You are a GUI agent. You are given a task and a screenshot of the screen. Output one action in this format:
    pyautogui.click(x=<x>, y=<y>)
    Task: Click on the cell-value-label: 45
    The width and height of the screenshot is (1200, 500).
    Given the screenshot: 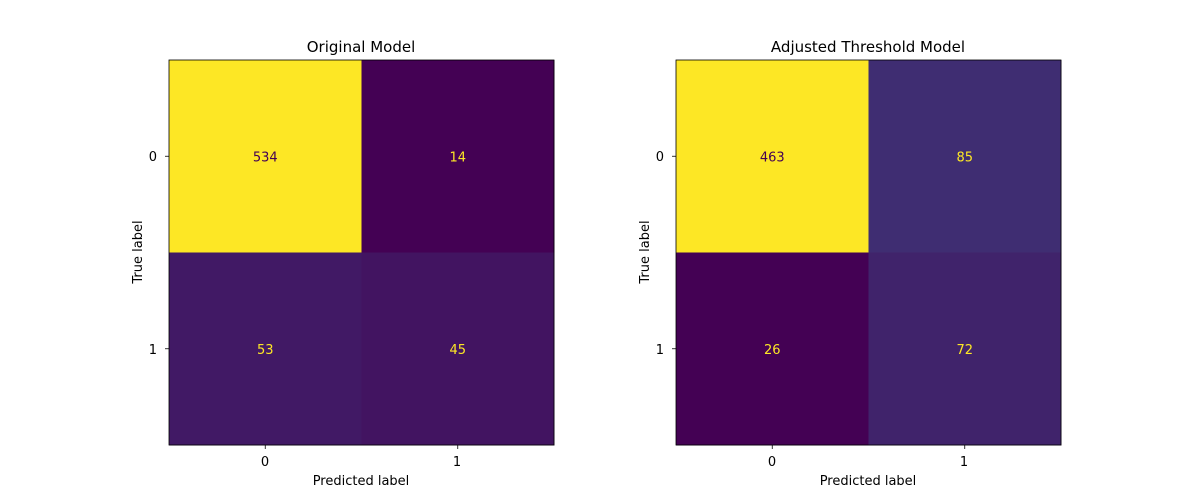 What is the action you would take?
    pyautogui.click(x=457, y=350)
    